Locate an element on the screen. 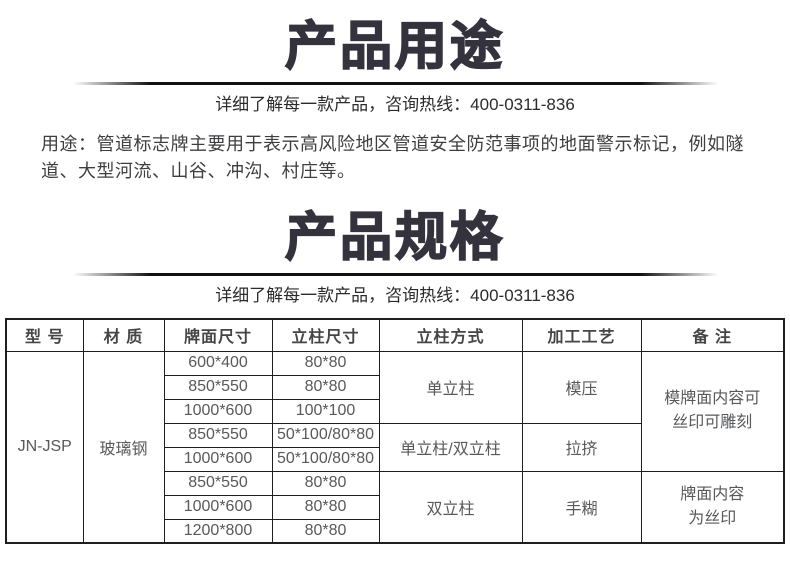  table-row: 1000*600 50*100/80*80 is located at coordinates (395, 459).